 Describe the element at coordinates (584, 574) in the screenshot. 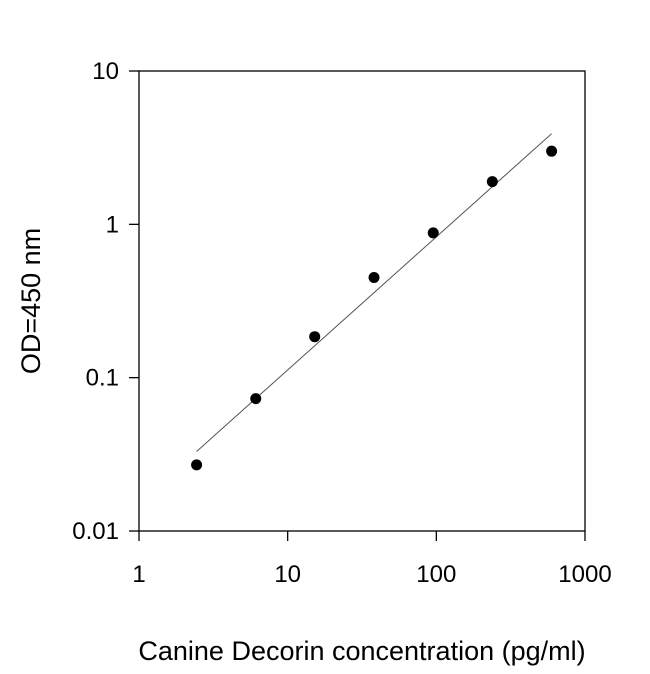

I see `x-tick-label: 1000` at that location.